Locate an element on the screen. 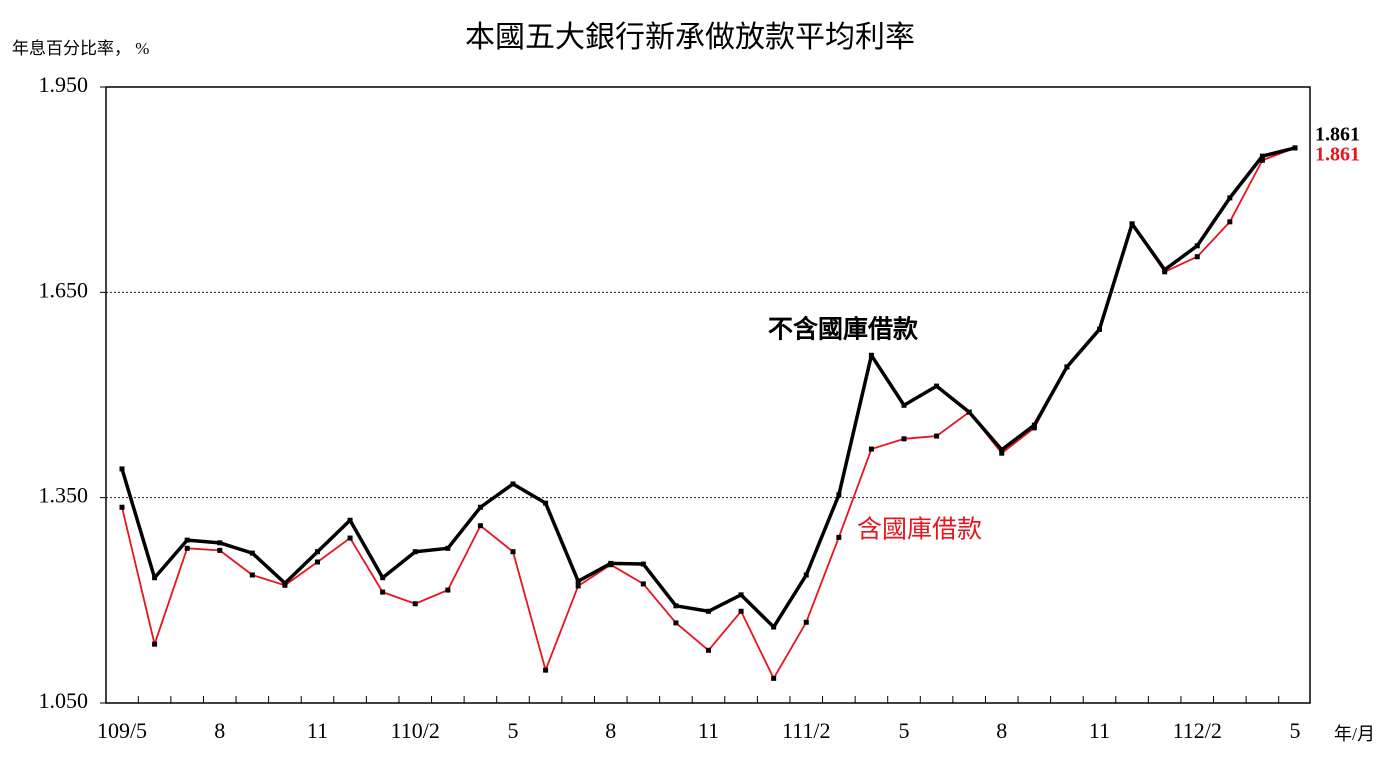 The height and width of the screenshot is (765, 1399). chart-title: 本國五大銀行新承做放款平均利率 is located at coordinates (690, 37).